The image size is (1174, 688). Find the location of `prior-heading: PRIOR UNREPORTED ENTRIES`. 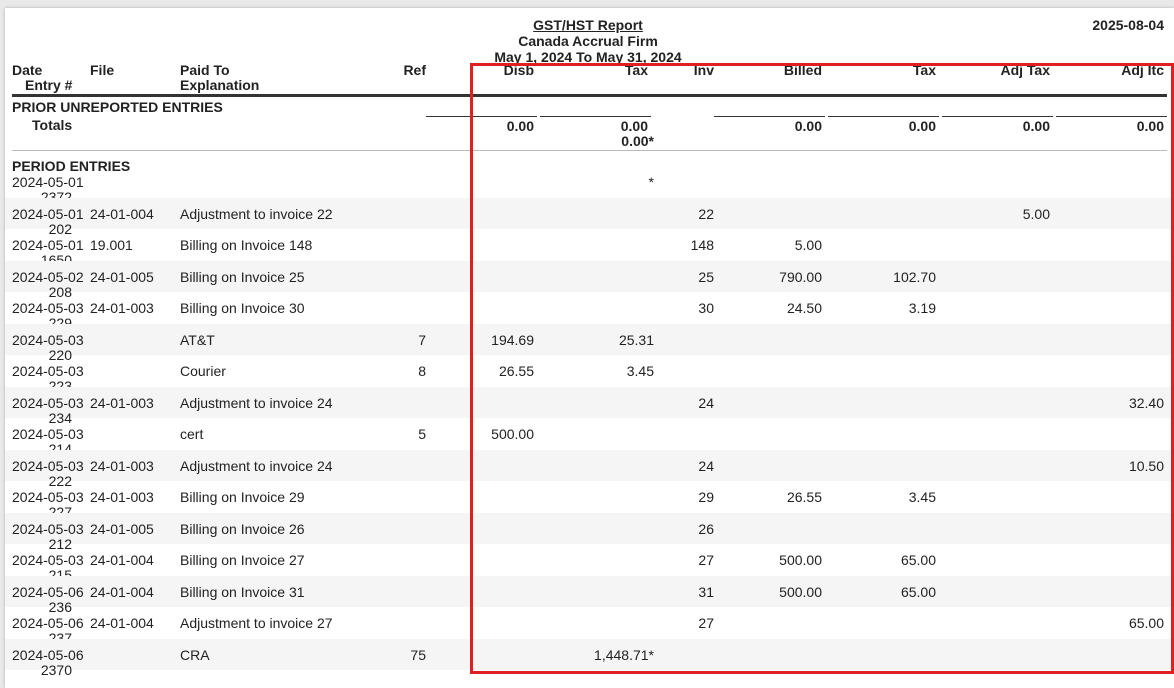

prior-heading: PRIOR UNREPORTED ENTRIES is located at coordinates (117, 107).